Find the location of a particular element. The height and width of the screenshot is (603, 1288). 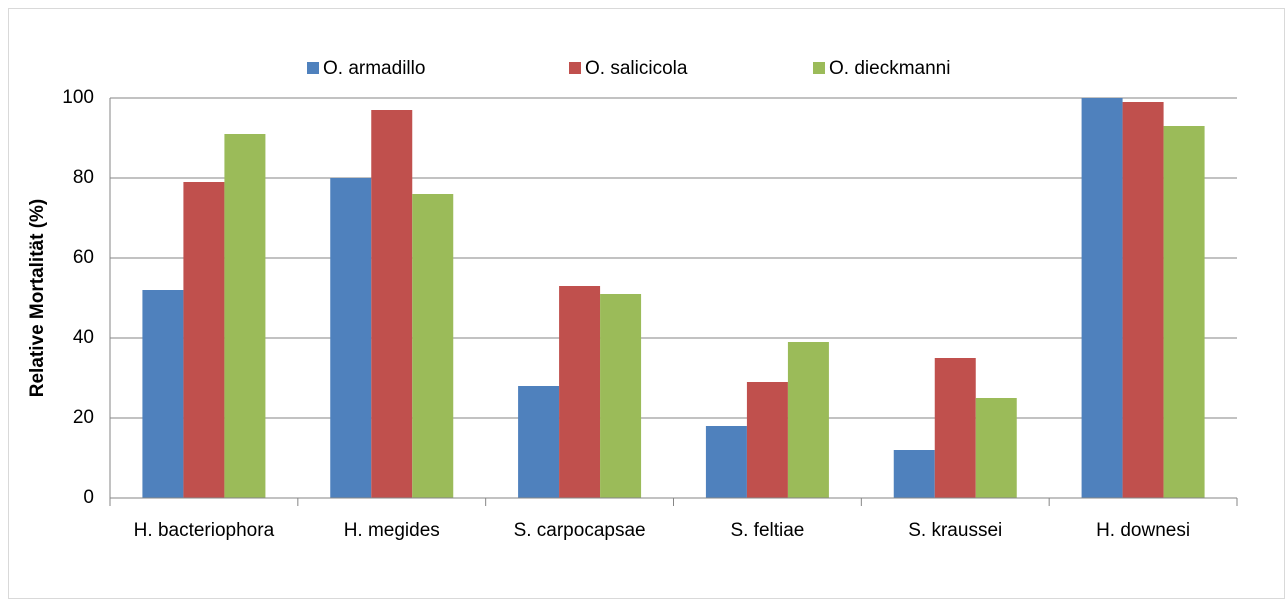

x-tick-label: H. bacteriophora is located at coordinates (204, 530).